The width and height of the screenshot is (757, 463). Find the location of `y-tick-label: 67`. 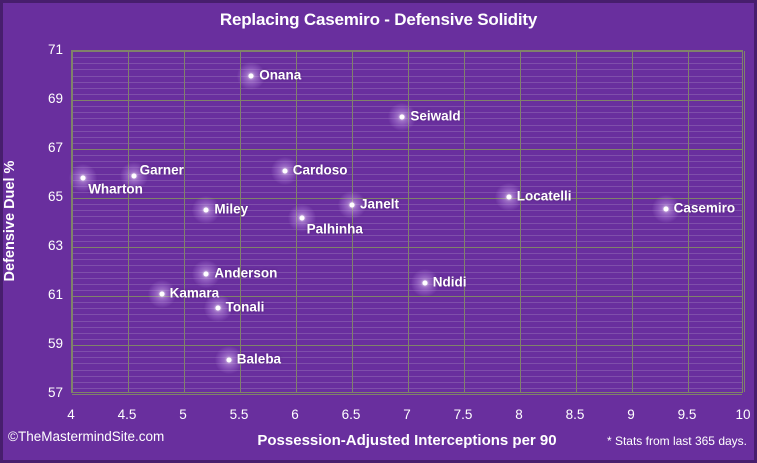

y-tick-label: 67 is located at coordinates (55, 147).